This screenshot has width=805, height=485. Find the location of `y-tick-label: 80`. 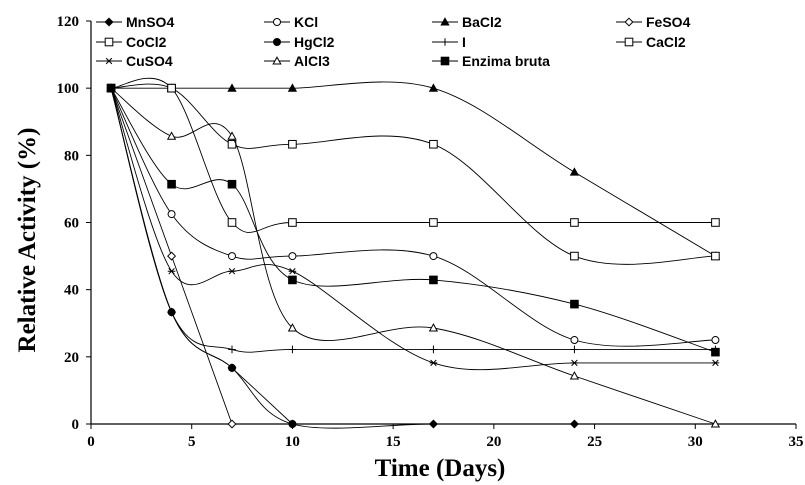

y-tick-label: 80 is located at coordinates (71, 156).